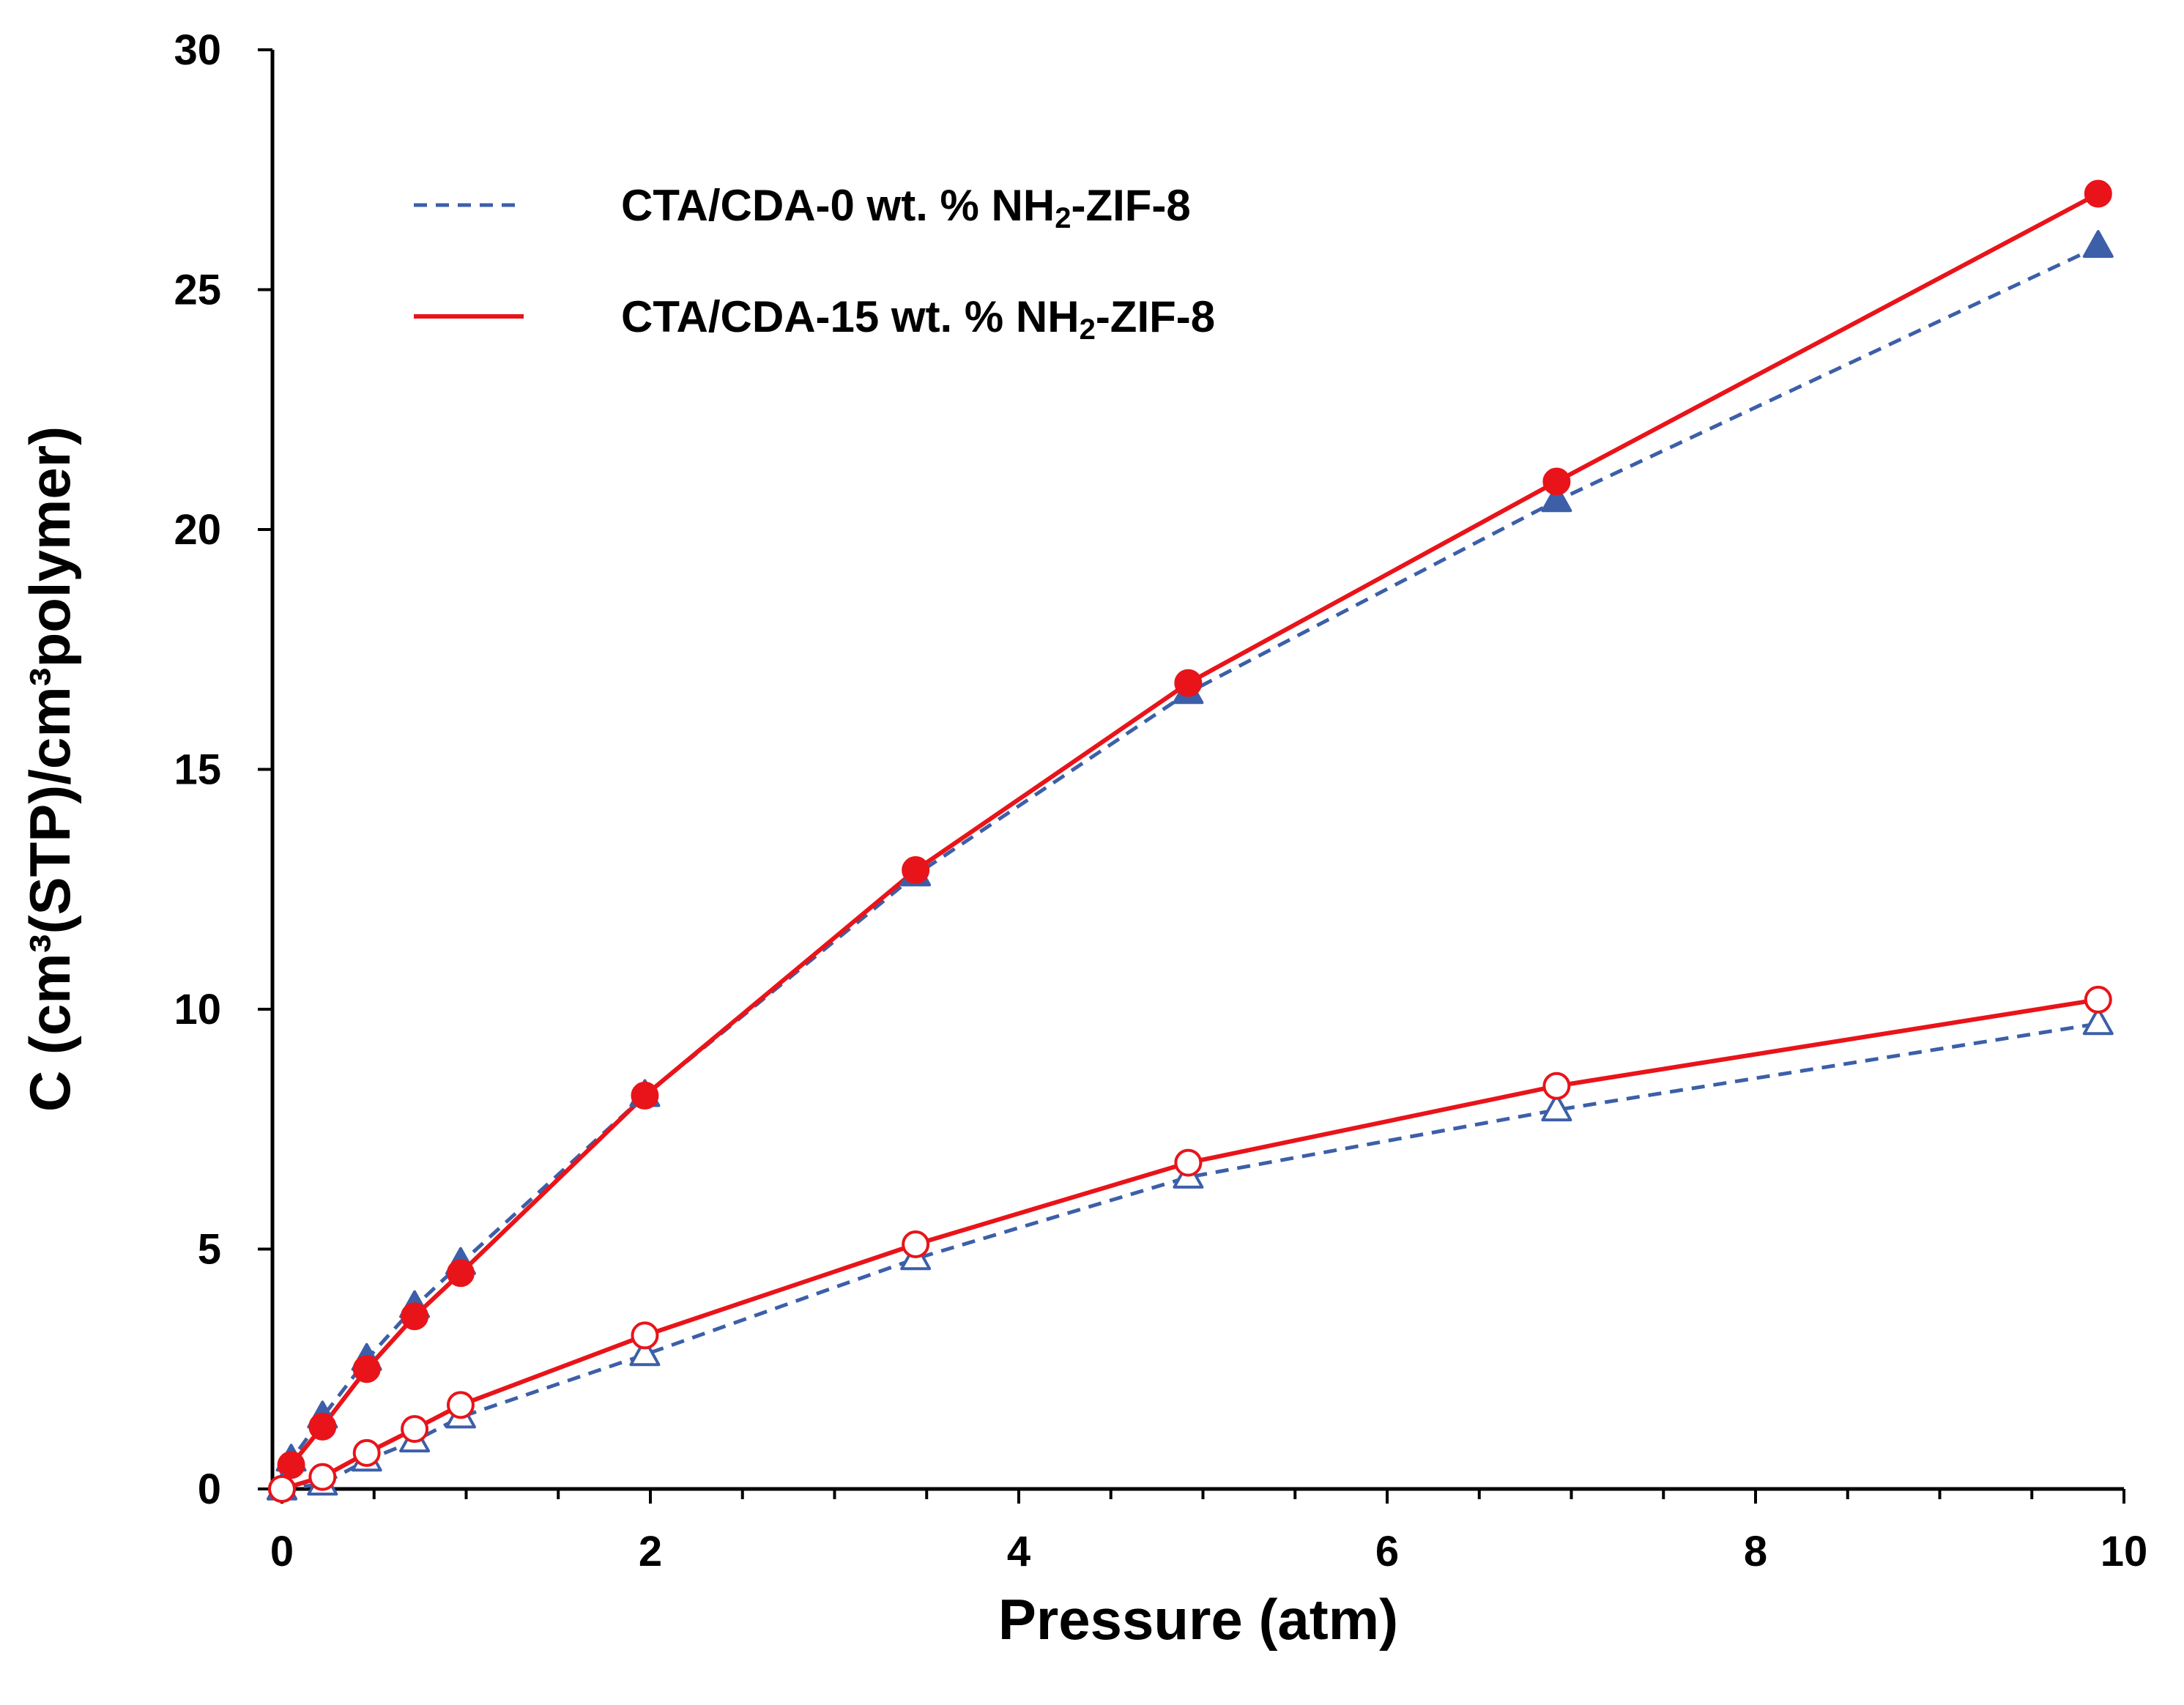  What do you see at coordinates (197, 50) in the screenshot?
I see `y-tick-label: 30` at bounding box center [197, 50].